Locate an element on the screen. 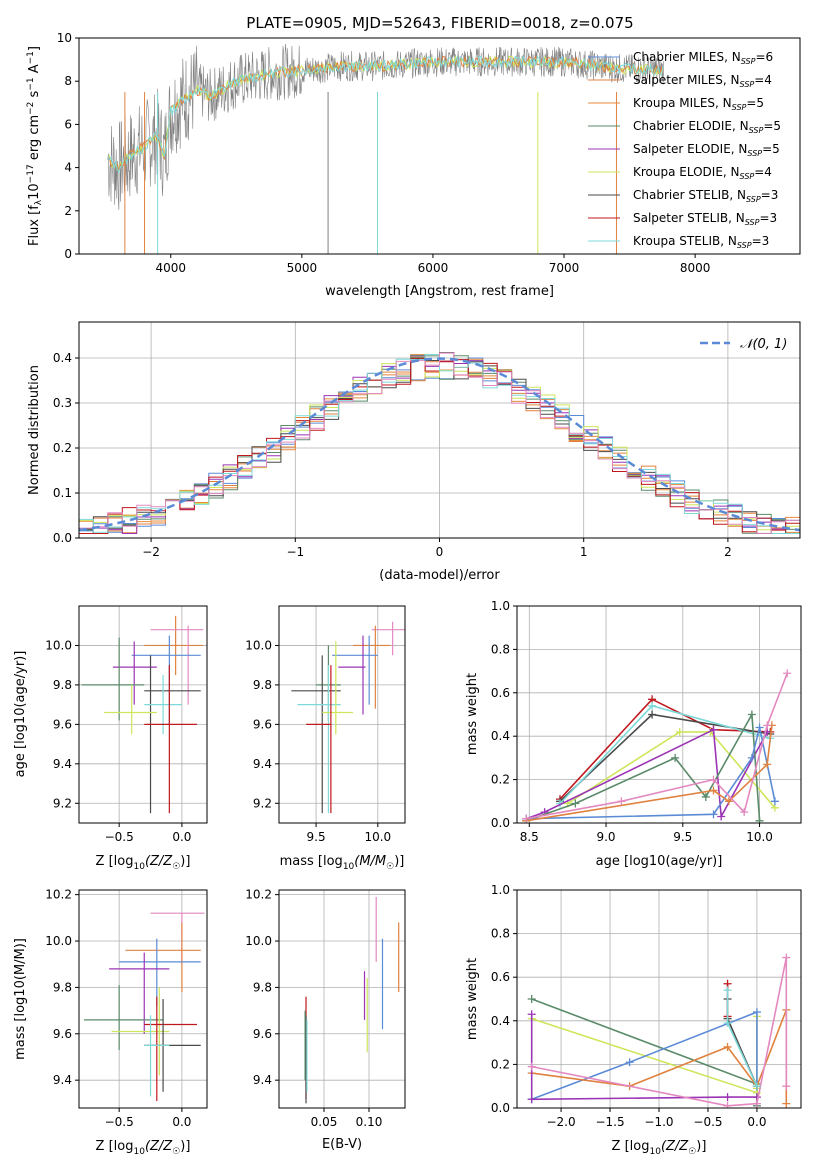 The height and width of the screenshot is (1170, 819). x-axis-label: (data-model)/error is located at coordinates (439, 575).